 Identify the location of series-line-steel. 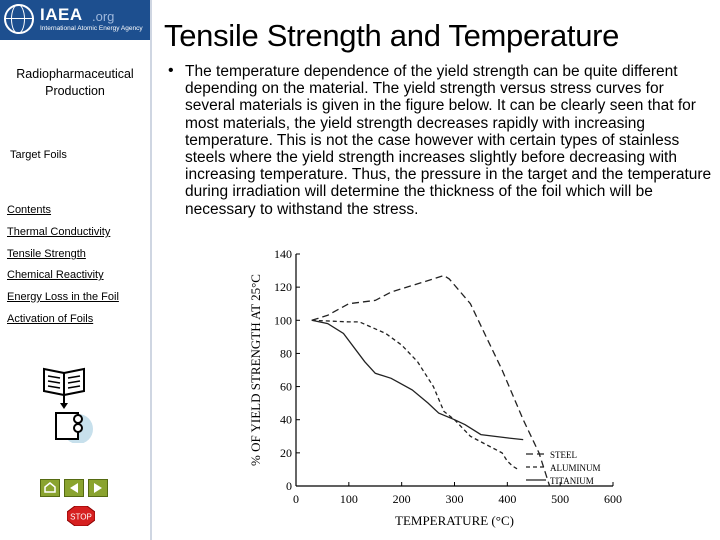
(431, 380).